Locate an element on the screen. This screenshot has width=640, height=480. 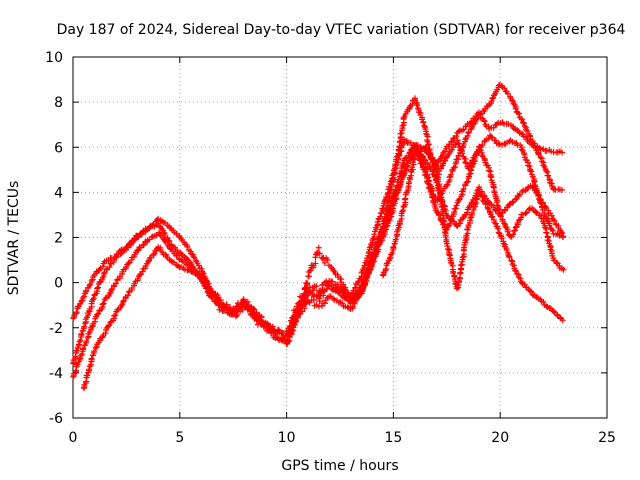
y-tick-label: 8 is located at coordinates (58, 103).